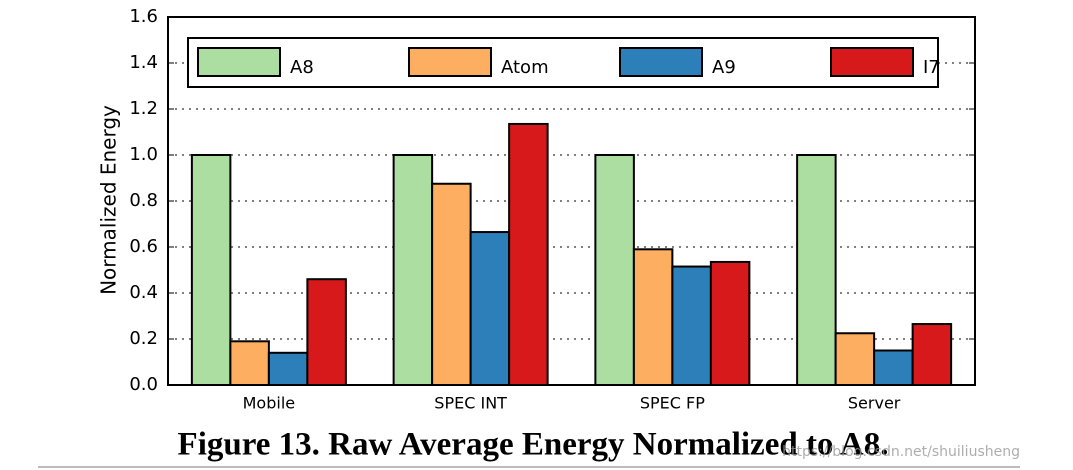 This screenshot has width=1073, height=470. I want to click on y-tick-label: 0.2, so click(143, 338).